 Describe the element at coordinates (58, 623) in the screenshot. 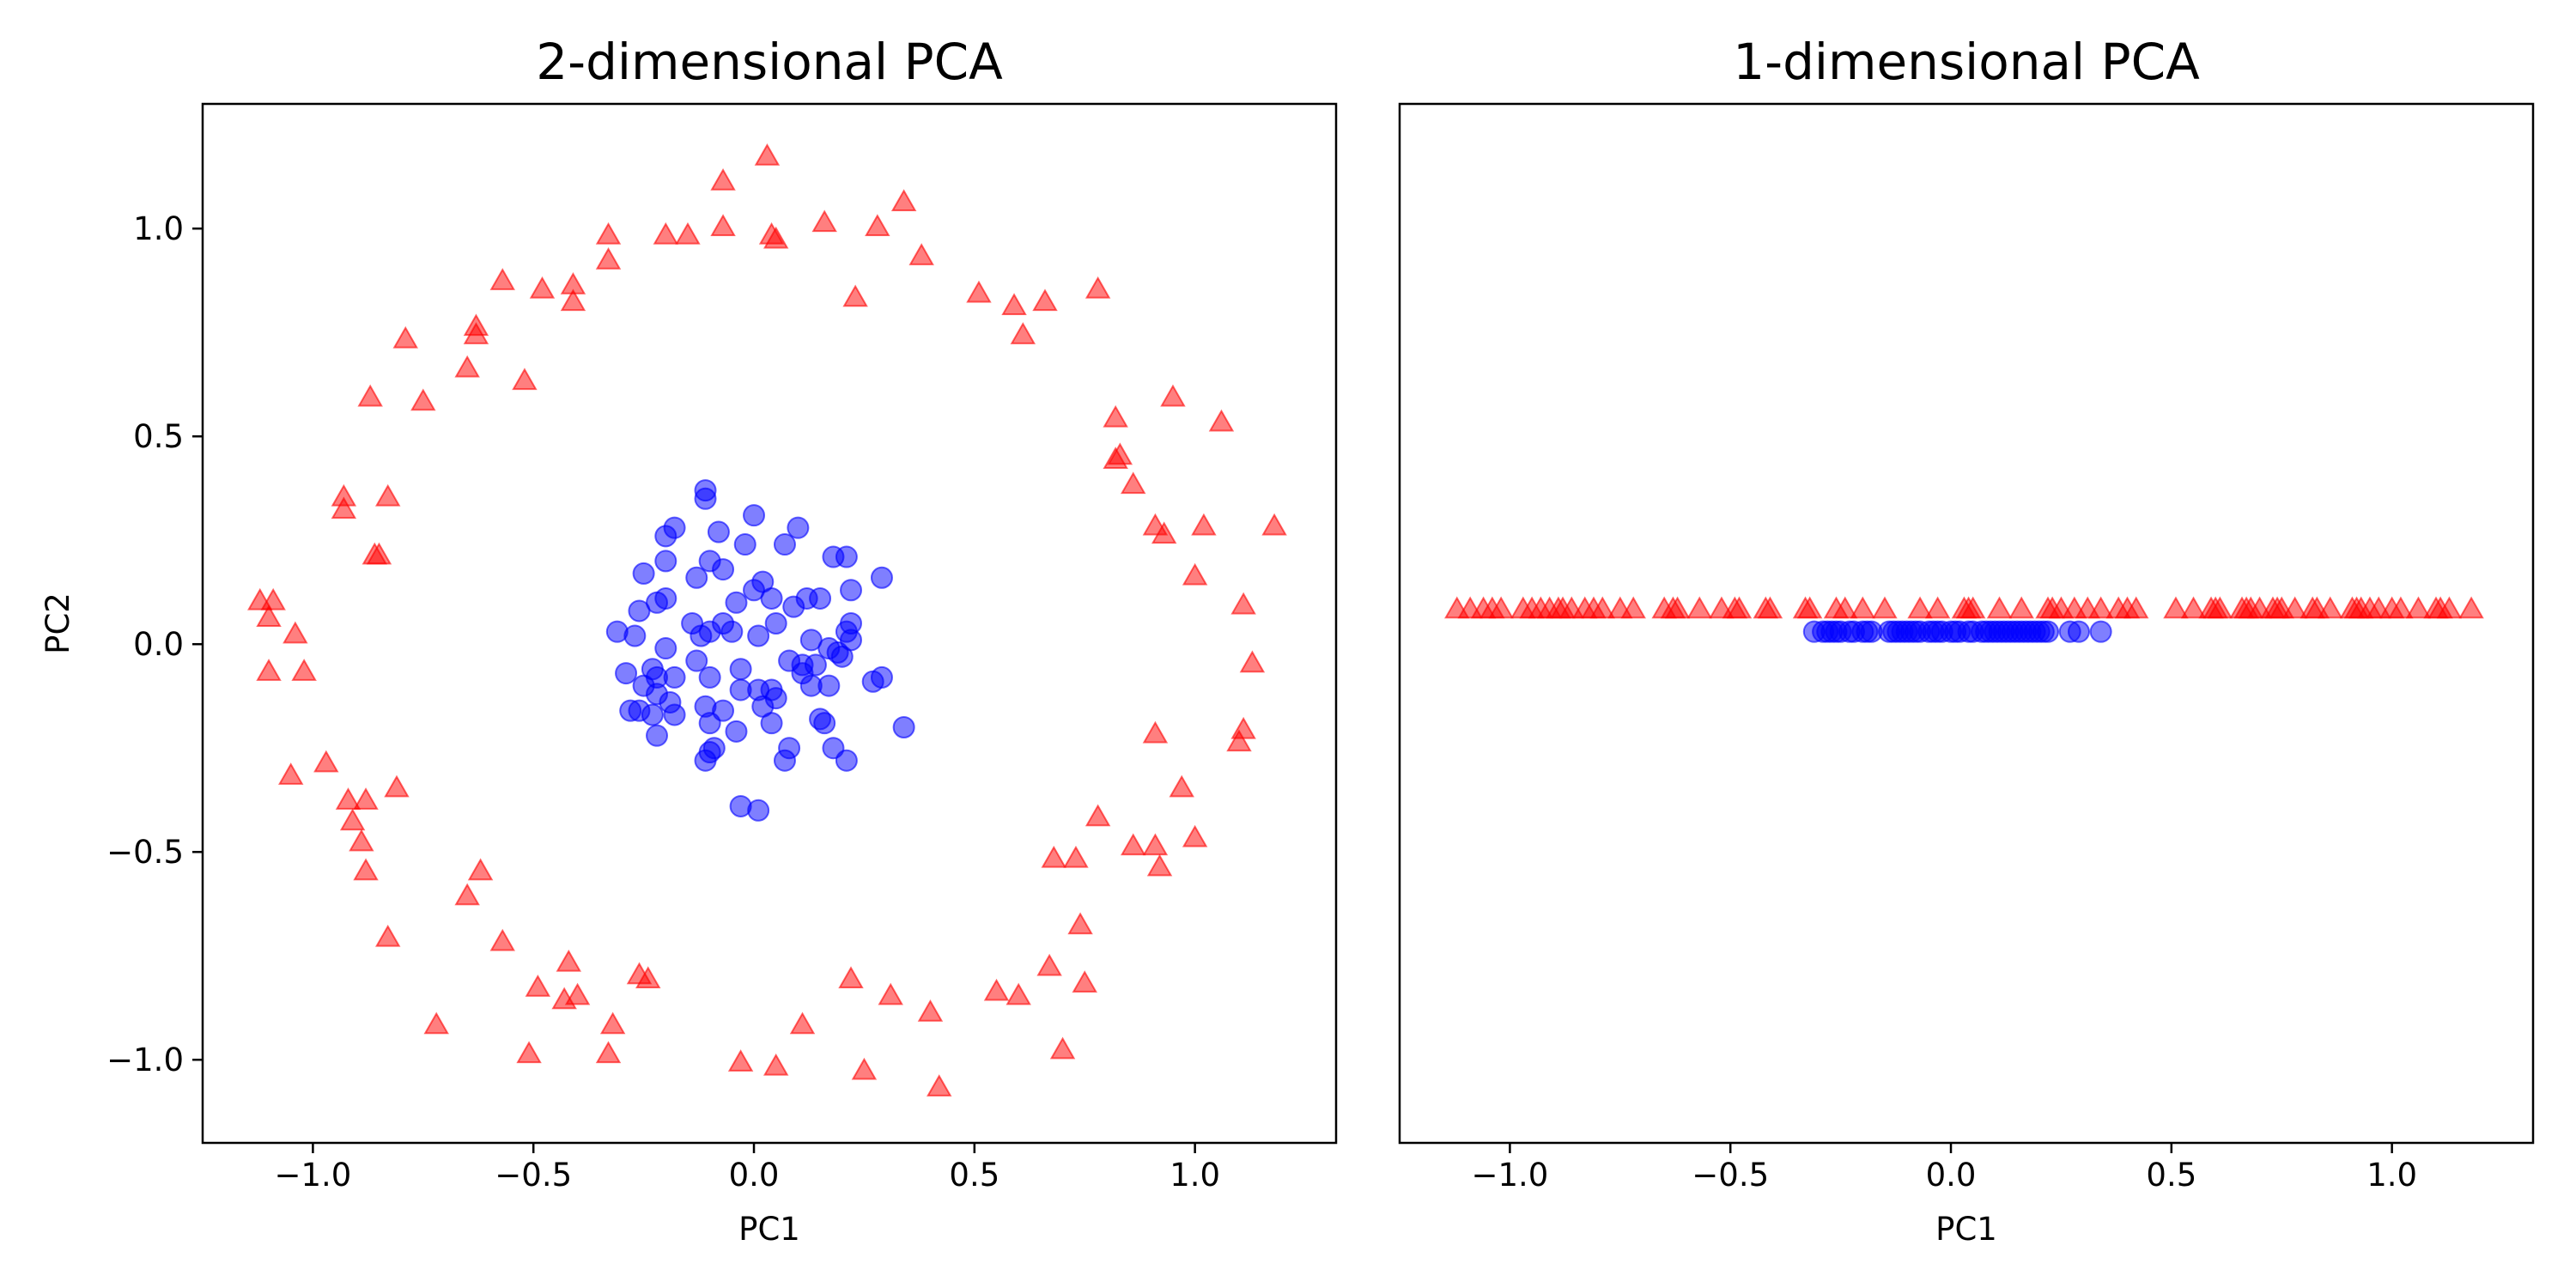

I see `pca-2d-ylabel: PC2` at that location.